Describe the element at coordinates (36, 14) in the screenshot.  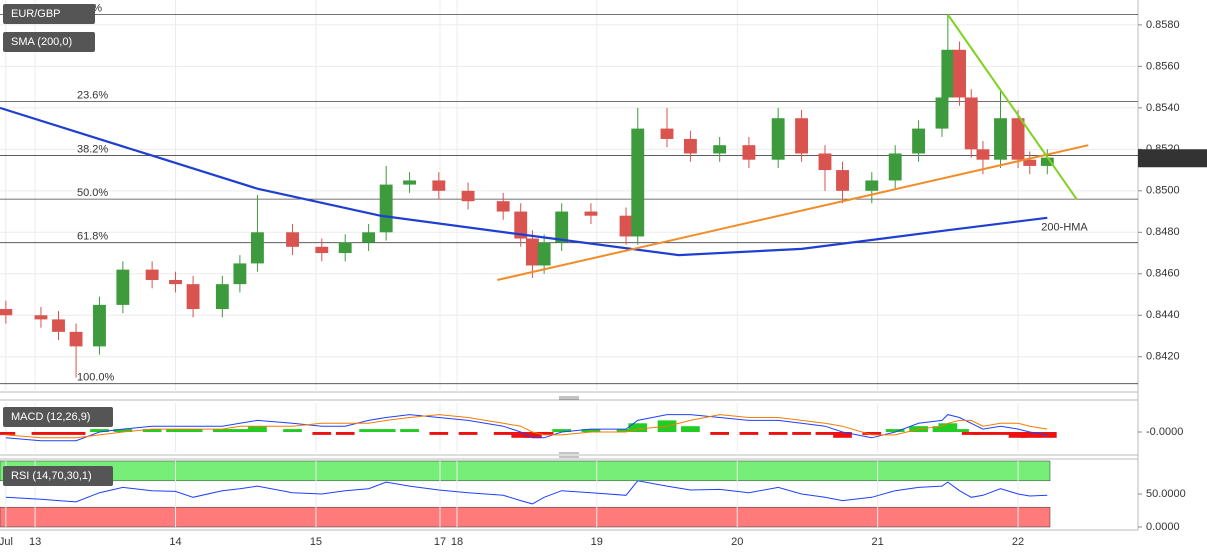
I see `legend-label: EUR/GBP` at that location.